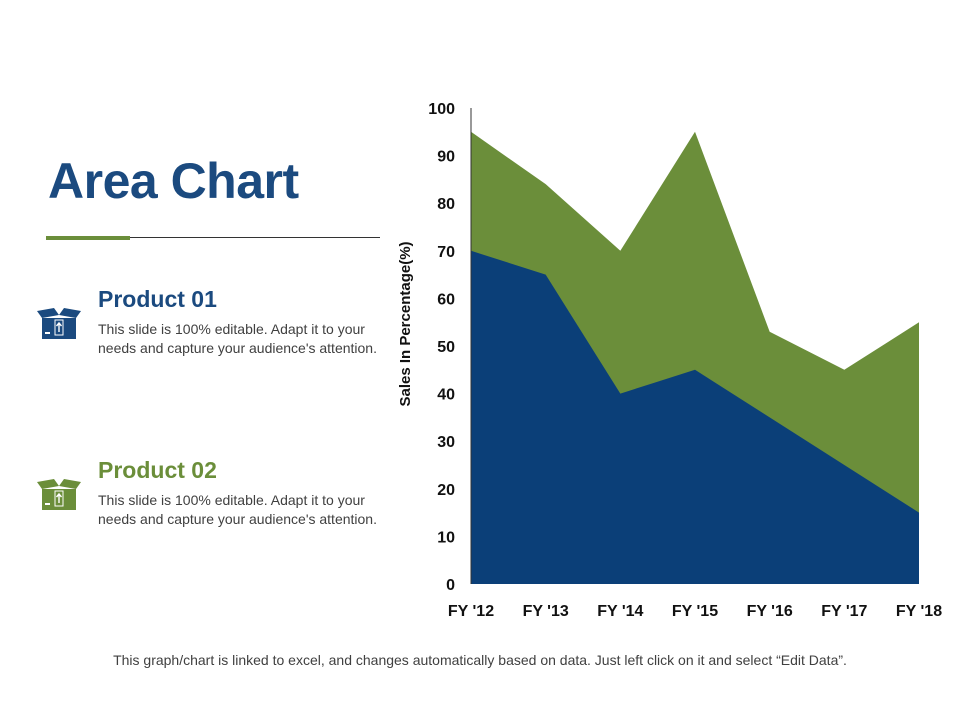 Image resolution: width=960 pixels, height=720 pixels. I want to click on y-tick-label: 0, so click(450, 585).